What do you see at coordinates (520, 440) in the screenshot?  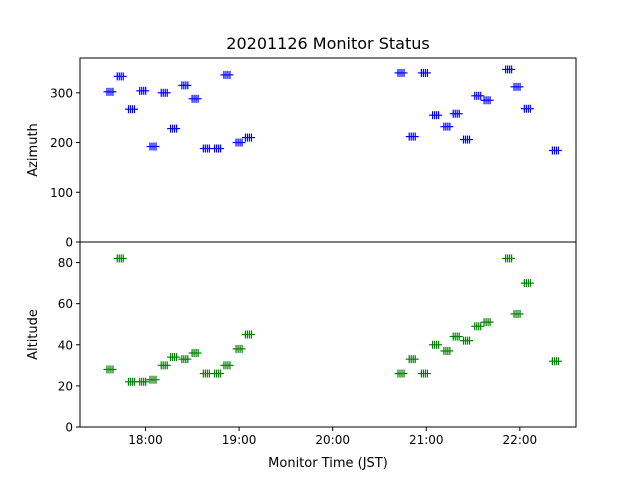 I see `x-tick-label: 22:00` at bounding box center [520, 440].